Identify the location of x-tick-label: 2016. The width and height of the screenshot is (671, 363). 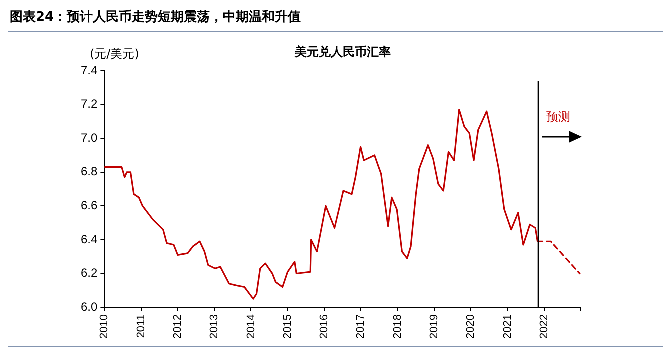
(324, 327).